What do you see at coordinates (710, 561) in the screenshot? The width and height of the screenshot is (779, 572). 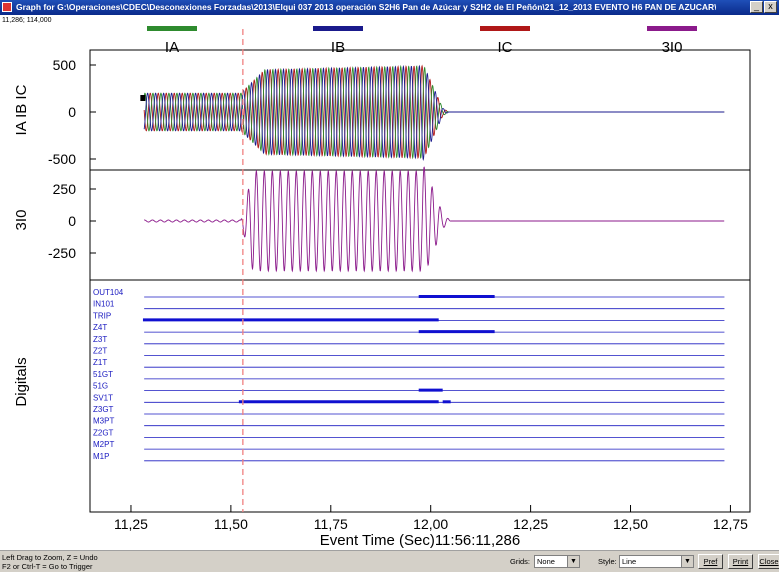 I see `pref-button: Pref` at bounding box center [710, 561].